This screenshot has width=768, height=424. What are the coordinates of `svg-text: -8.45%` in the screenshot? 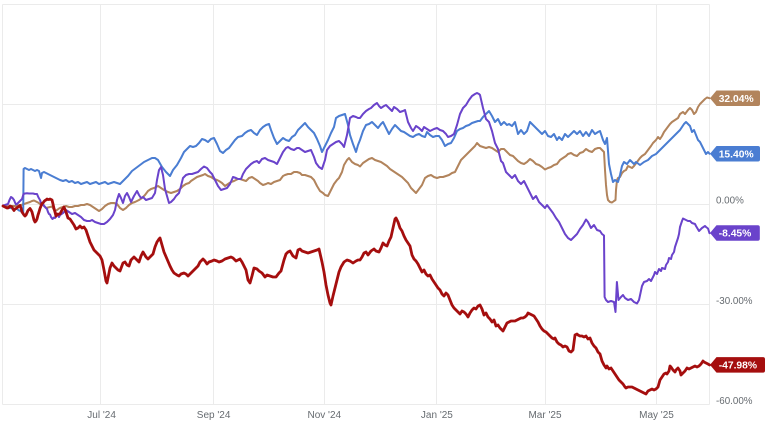 It's located at (735, 234).